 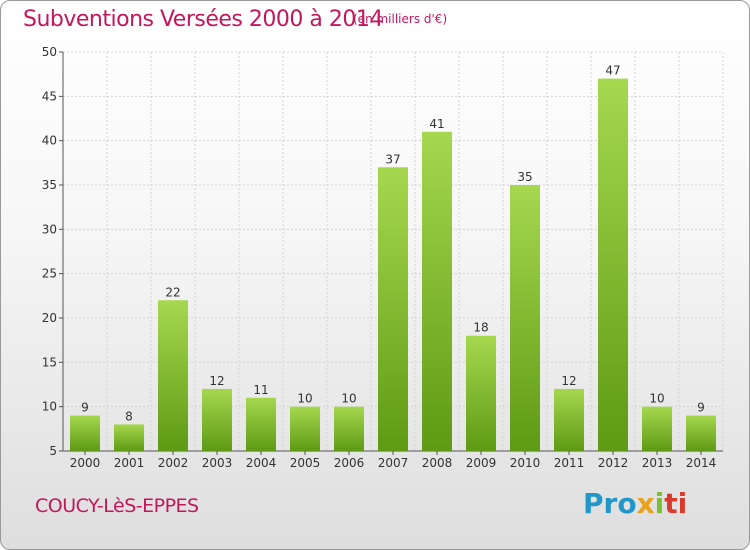 I want to click on data-label: 37, so click(x=392, y=159).